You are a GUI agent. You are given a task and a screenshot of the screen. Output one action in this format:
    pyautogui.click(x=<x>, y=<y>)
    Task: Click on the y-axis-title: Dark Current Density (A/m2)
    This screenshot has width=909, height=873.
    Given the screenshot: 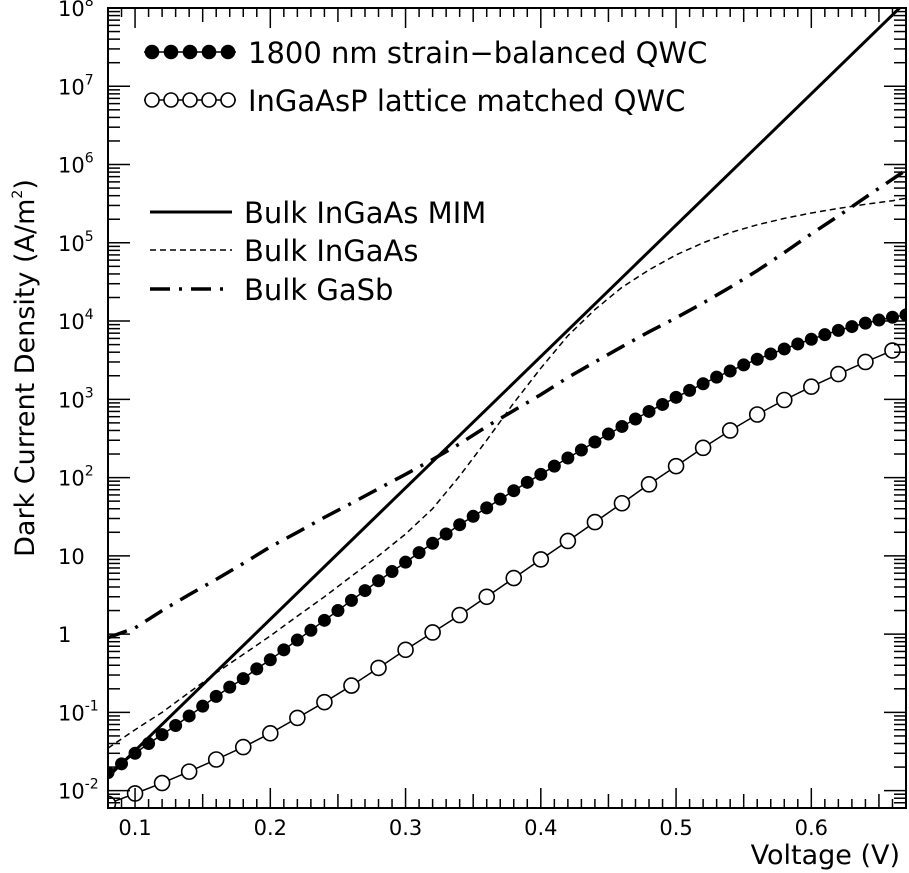 What is the action you would take?
    pyautogui.click(x=25, y=368)
    